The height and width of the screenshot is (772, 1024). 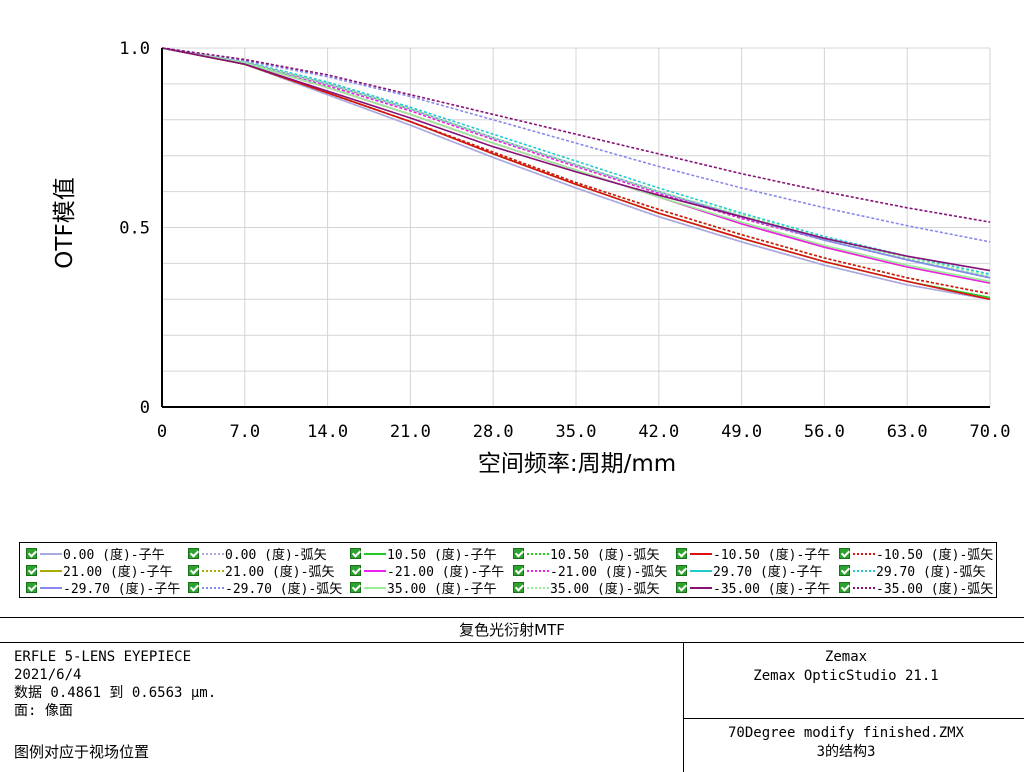 I want to click on panel-title: 复色光衍射MTF, so click(x=512, y=630).